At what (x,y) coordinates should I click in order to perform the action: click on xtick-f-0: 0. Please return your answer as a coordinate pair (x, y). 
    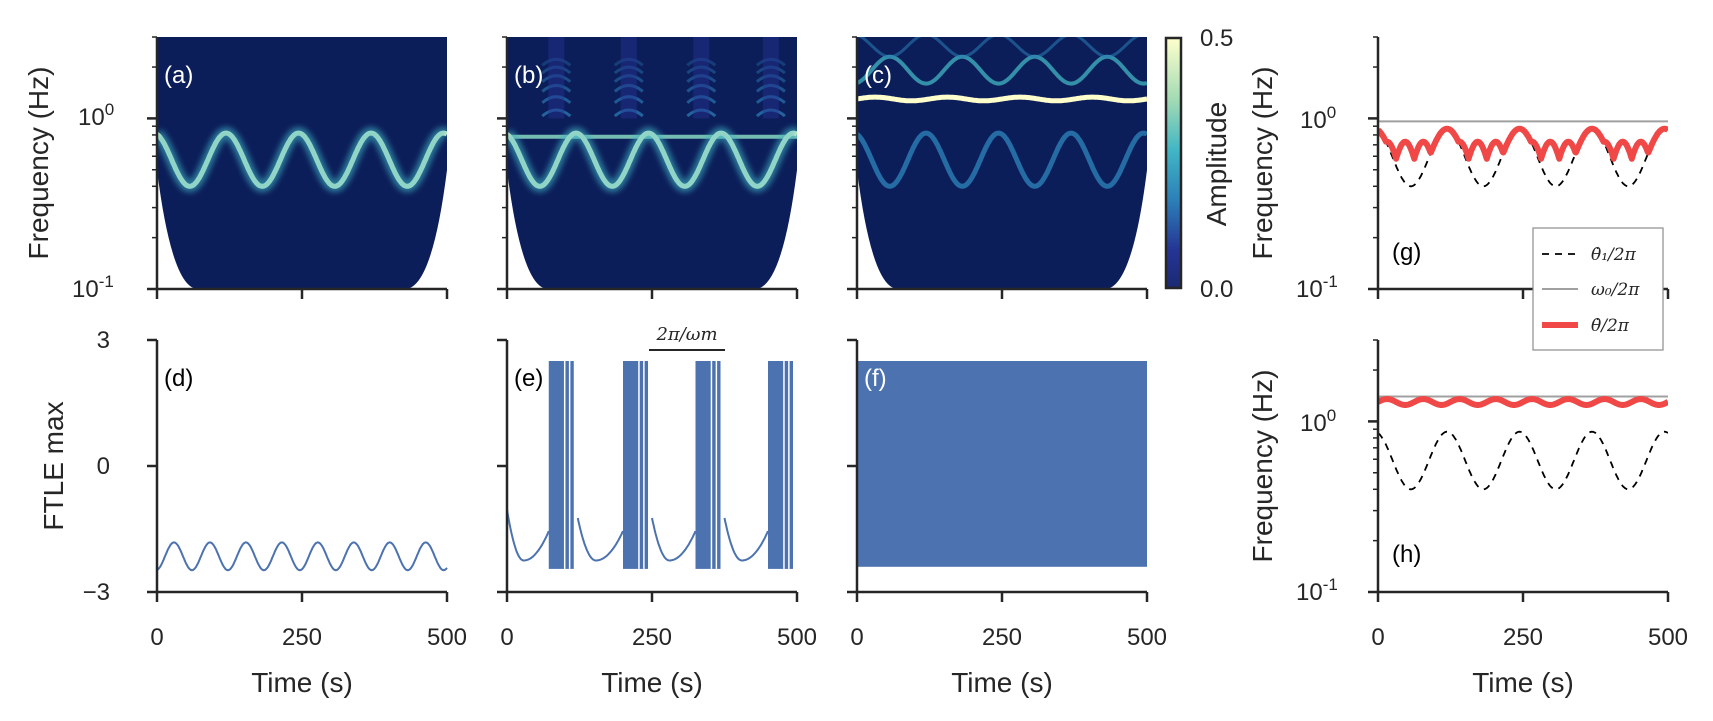
    Looking at the image, I should click on (856, 637).